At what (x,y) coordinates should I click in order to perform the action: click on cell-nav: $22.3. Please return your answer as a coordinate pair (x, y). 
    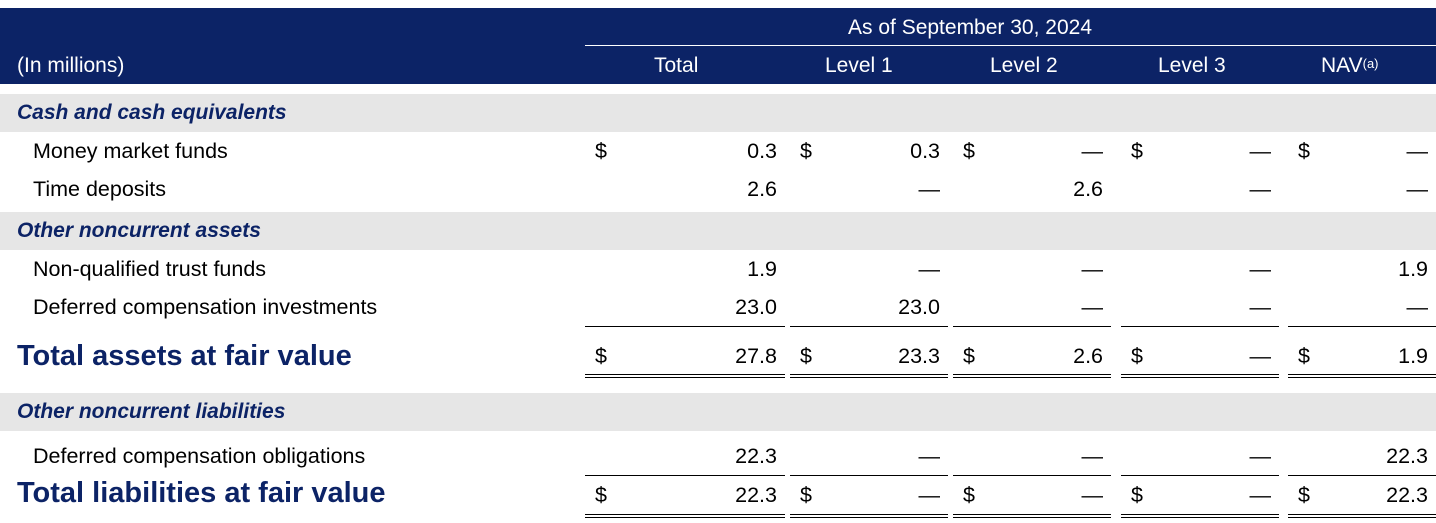
    Looking at the image, I should click on (1362, 495).